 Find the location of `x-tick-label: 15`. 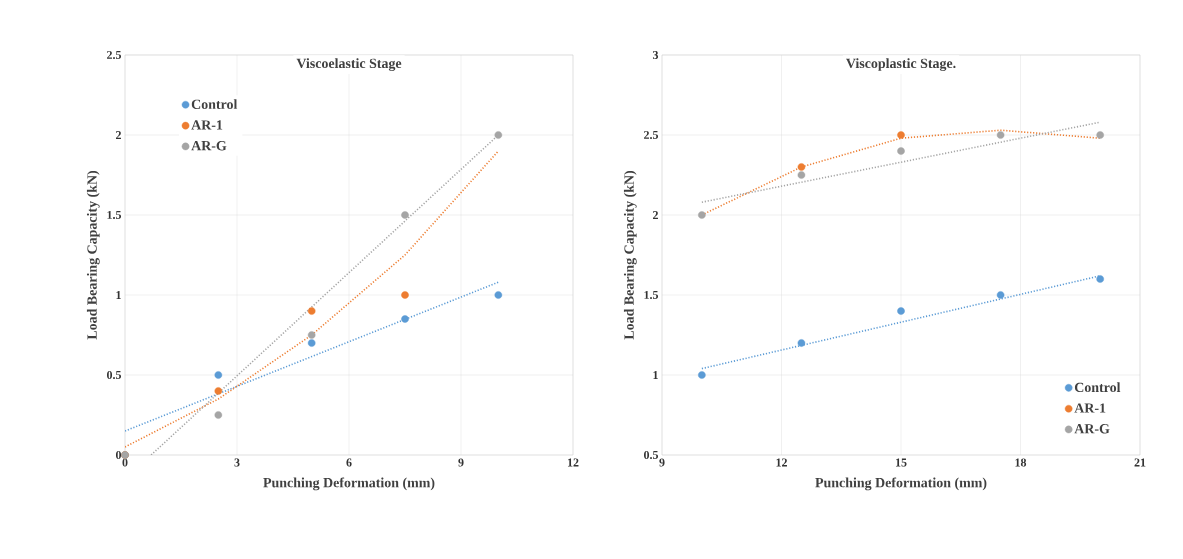

x-tick-label: 15 is located at coordinates (901, 462).